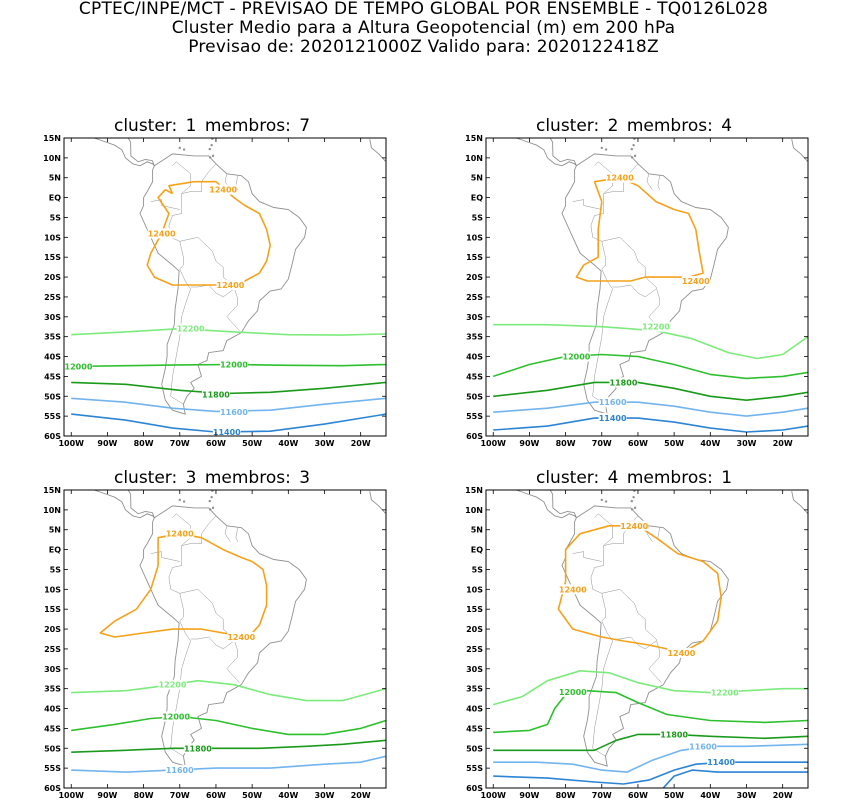  Describe the element at coordinates (52, 257) in the screenshot. I see `lat-label: 15S` at that location.